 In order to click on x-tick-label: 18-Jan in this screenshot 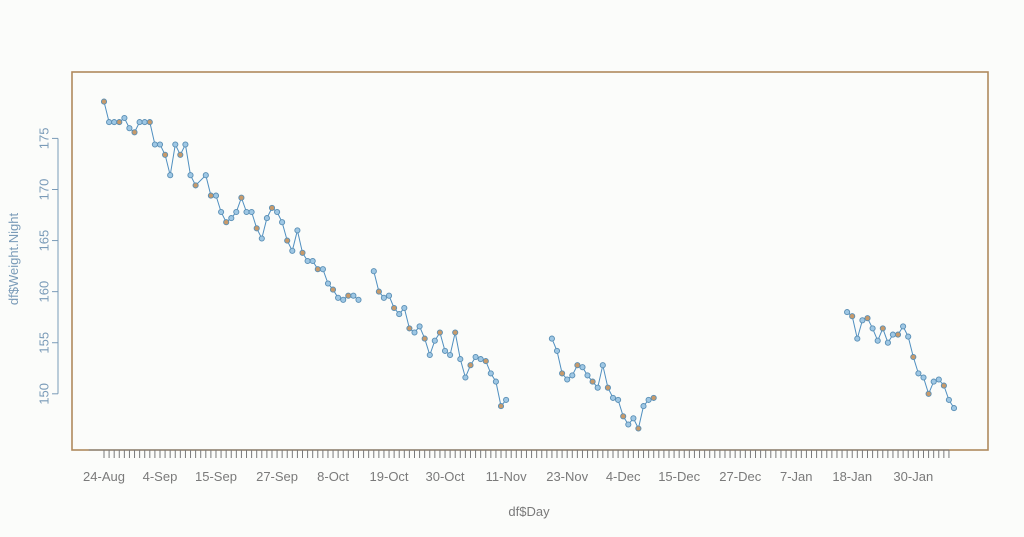, I will do `click(852, 476)`.